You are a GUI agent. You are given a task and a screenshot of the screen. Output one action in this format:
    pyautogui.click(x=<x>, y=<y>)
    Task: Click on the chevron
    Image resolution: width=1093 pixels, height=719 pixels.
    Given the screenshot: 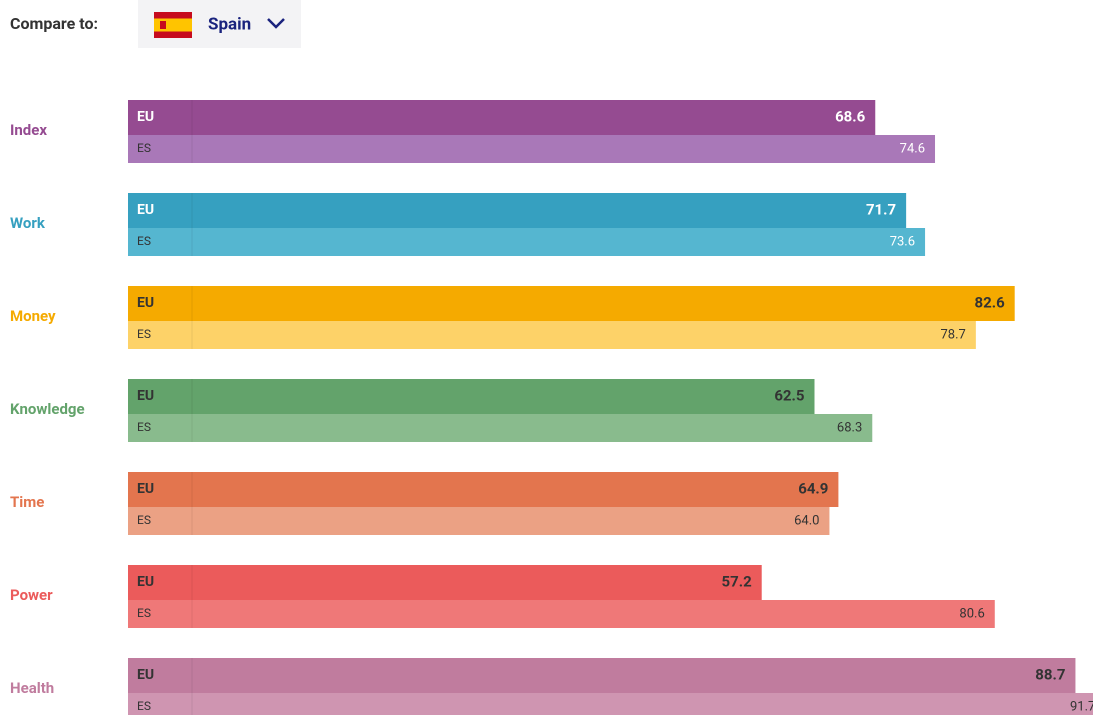 What is the action you would take?
    pyautogui.click(x=276, y=23)
    